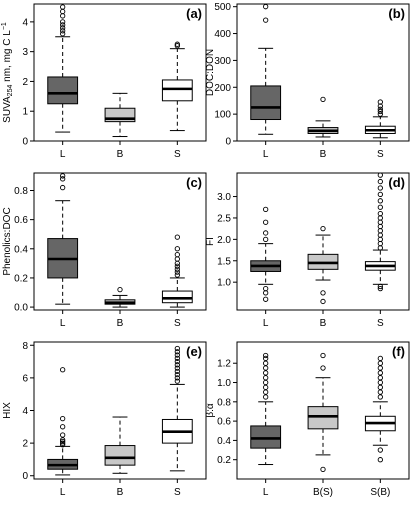 Image resolution: width=412 pixels, height=505 pixels. Describe the element at coordinates (21, 220) in the screenshot. I see `y-tick-label: 0.6` at that location.